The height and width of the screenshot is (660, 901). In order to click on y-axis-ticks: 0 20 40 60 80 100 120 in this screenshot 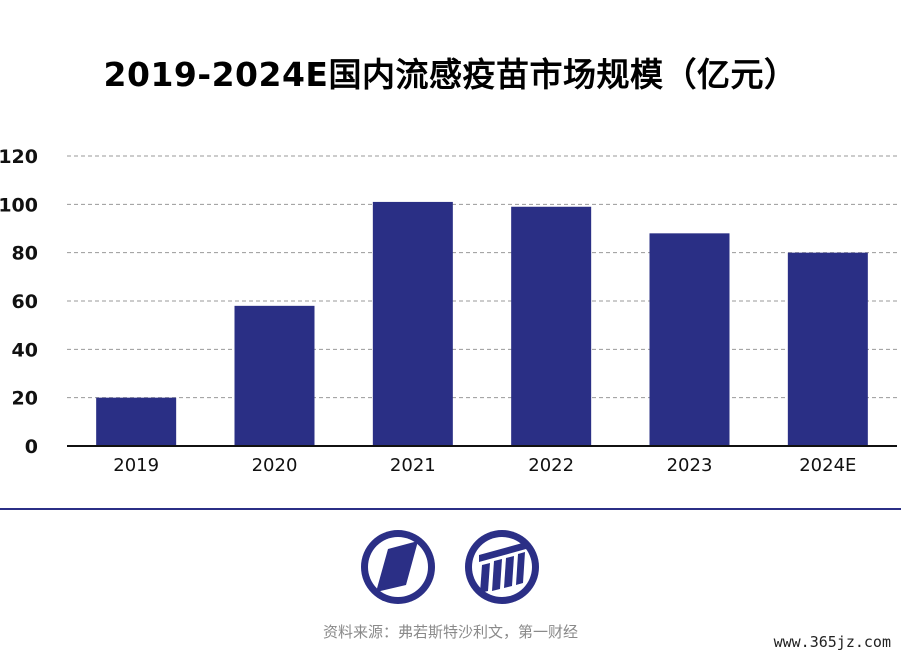, I will do `click(19, 302)`.